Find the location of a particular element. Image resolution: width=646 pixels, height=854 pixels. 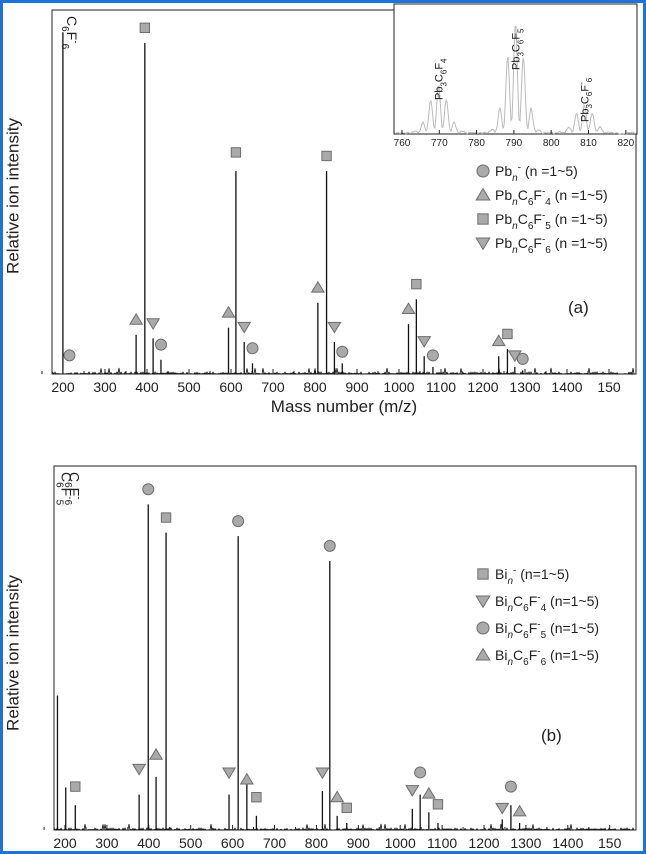

legend-entry: Pbn-​ (n =1~5) is located at coordinates (536, 173).